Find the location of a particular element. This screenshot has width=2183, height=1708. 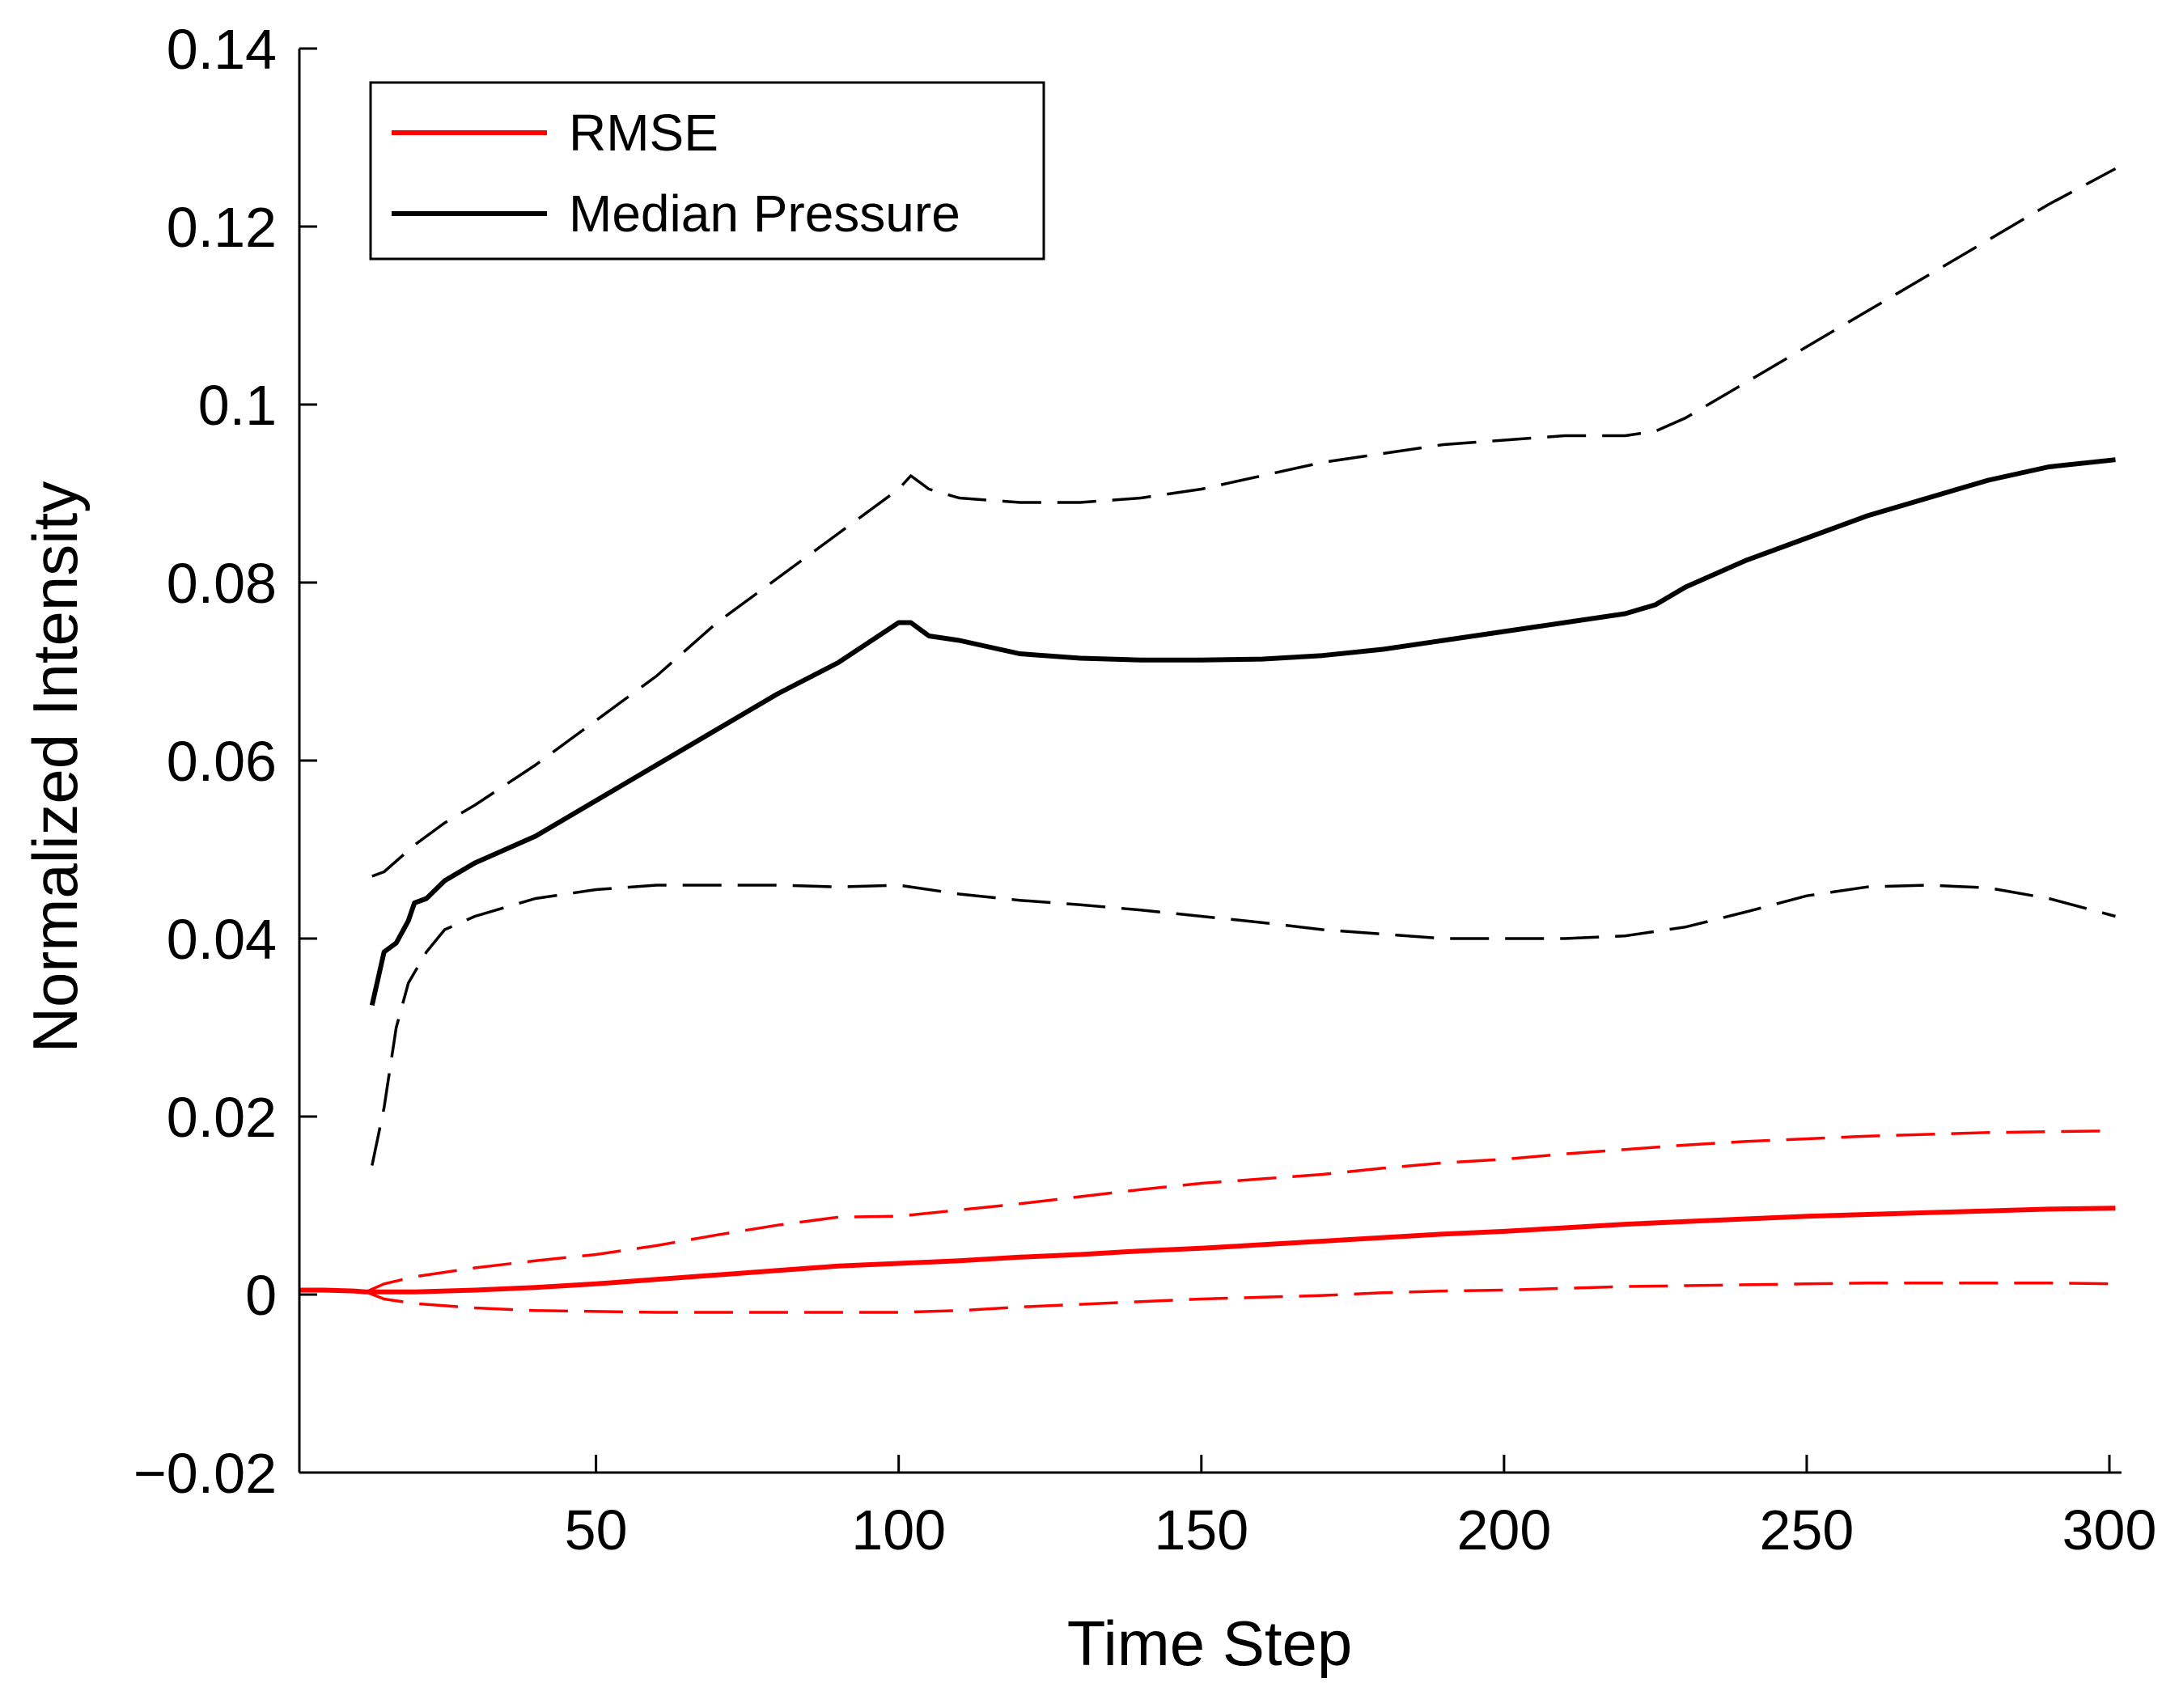

x-tick-label: 200 is located at coordinates (1503, 1530).